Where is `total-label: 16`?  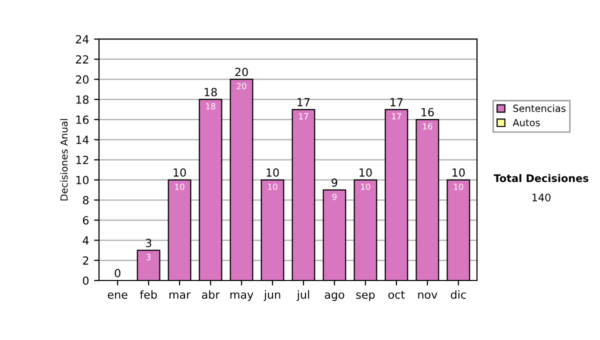
total-label: 16 is located at coordinates (428, 112).